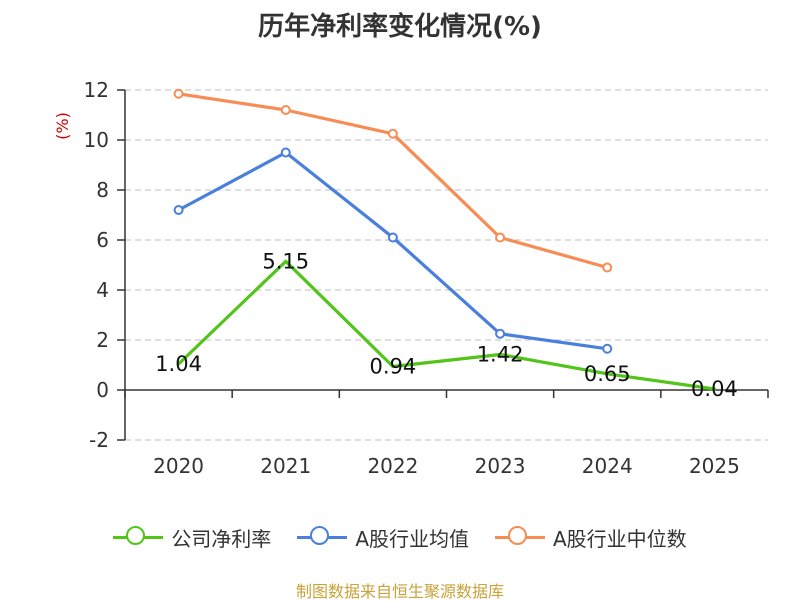 This screenshot has height=602, width=800. What do you see at coordinates (714, 466) in the screenshot?
I see `x-tick-label: 2025` at bounding box center [714, 466].